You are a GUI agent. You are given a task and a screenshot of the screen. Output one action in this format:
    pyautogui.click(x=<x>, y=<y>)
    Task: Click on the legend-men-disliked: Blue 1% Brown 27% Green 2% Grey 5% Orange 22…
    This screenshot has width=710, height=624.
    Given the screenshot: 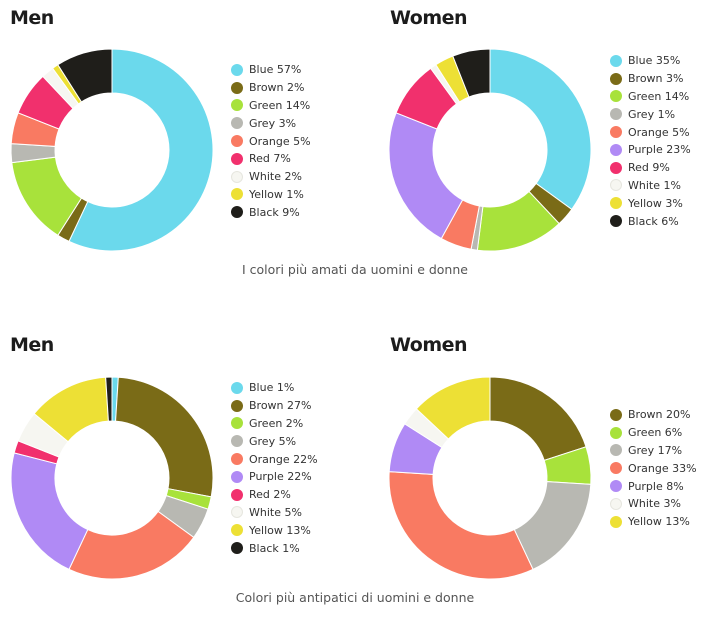 What is the action you would take?
    pyautogui.click(x=274, y=468)
    